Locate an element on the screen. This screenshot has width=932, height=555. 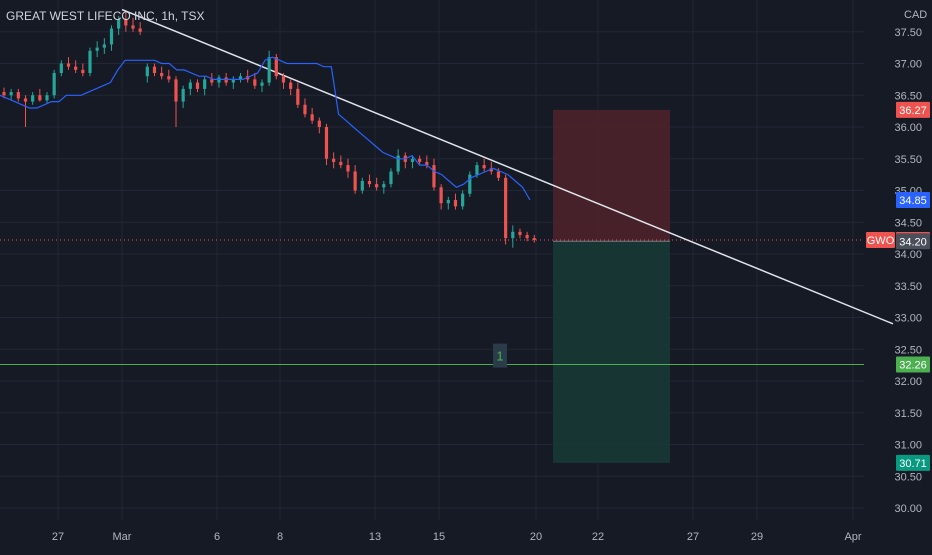
marker-box is located at coordinates (500, 355).